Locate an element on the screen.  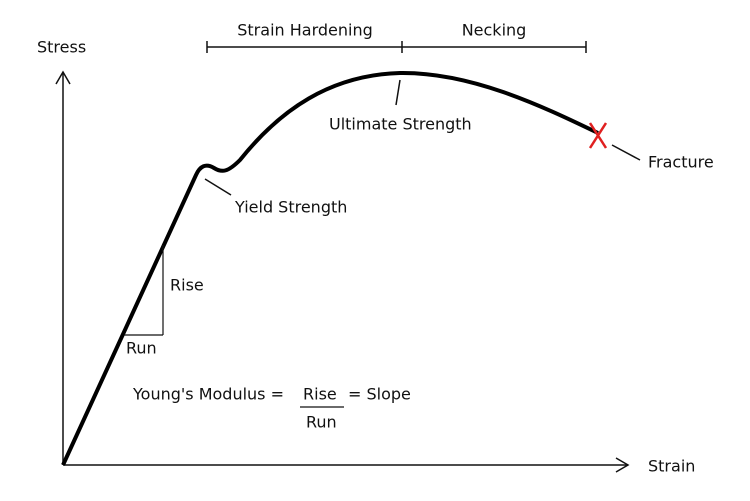
fracture-label: Fracture is located at coordinates (681, 162).